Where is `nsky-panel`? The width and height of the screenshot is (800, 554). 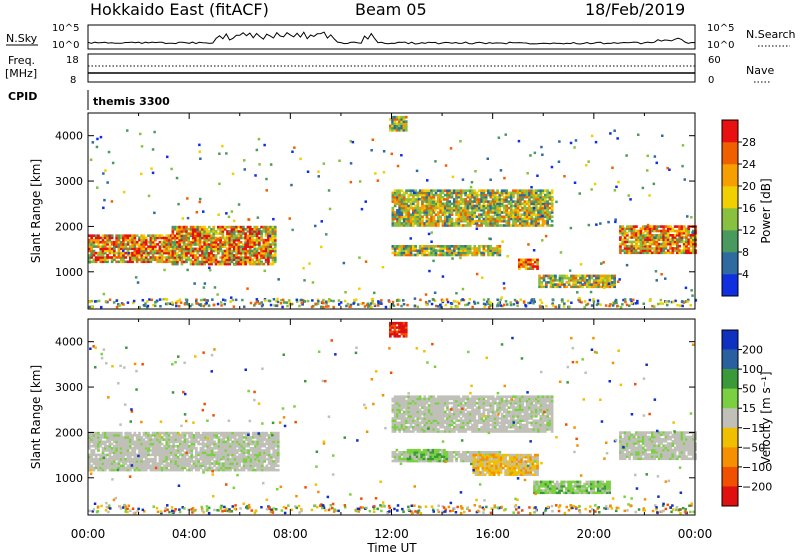
nsky-panel is located at coordinates (391, 37).